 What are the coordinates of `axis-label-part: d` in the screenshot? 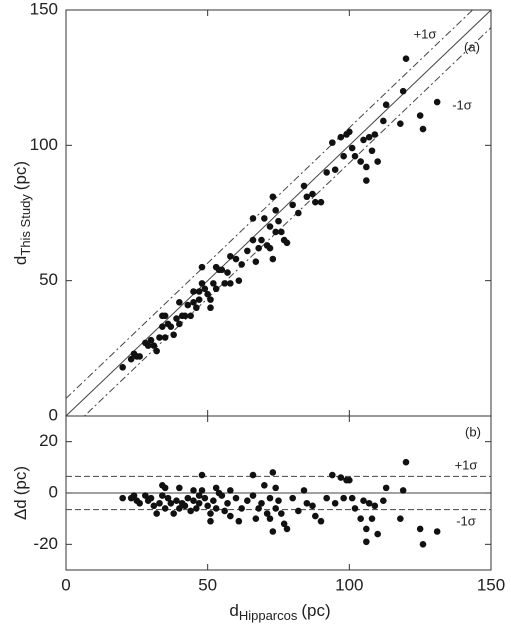 It's located at (20, 260).